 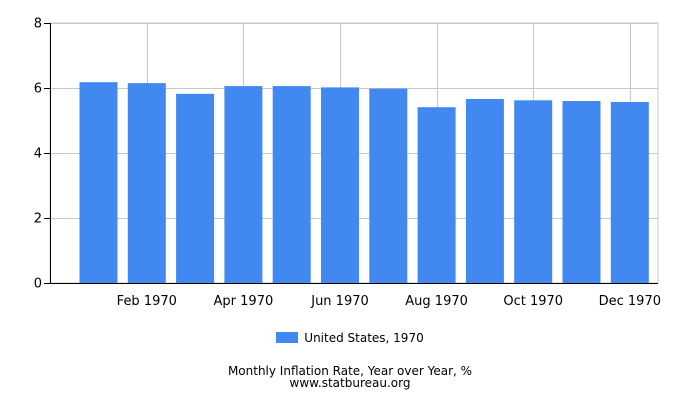 I want to click on legend-swatch, so click(x=287, y=337).